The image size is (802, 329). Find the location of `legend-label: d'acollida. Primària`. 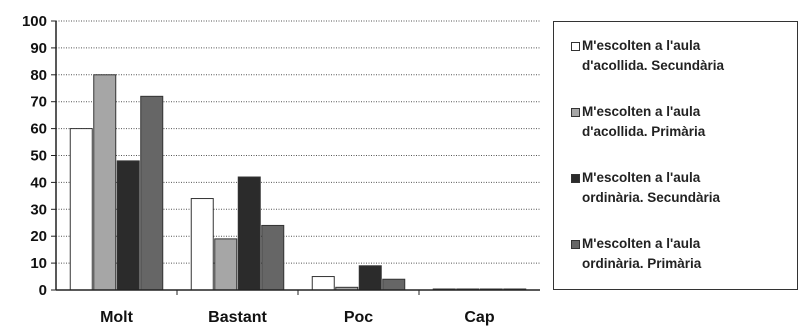

legend-label: d'acollida. Primària is located at coordinates (644, 131).